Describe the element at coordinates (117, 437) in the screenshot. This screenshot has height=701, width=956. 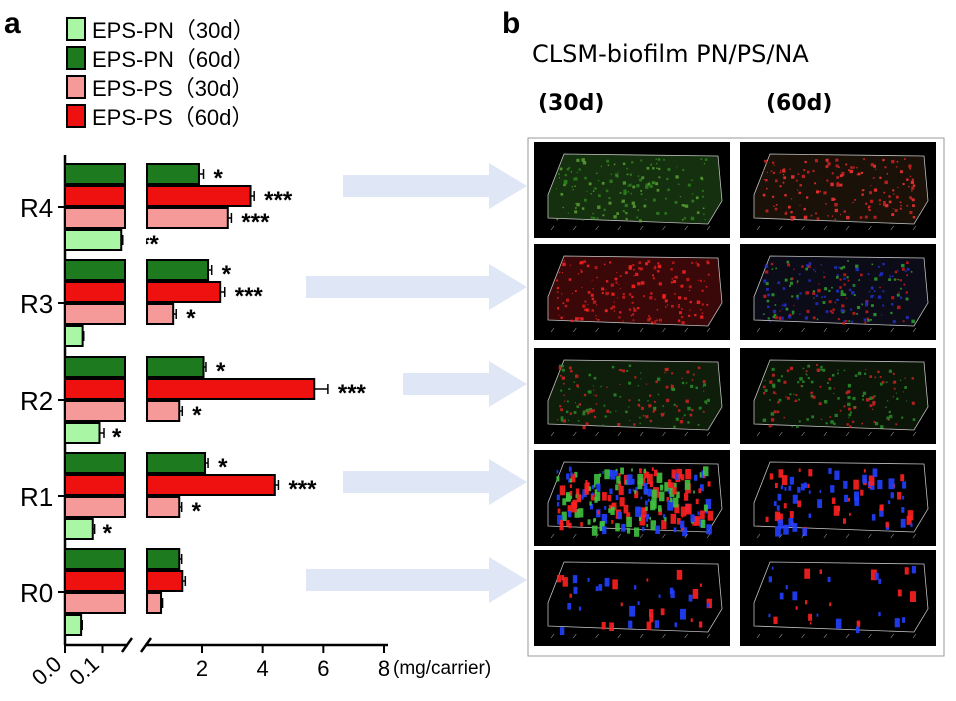
I see `significance-label: *` at that location.